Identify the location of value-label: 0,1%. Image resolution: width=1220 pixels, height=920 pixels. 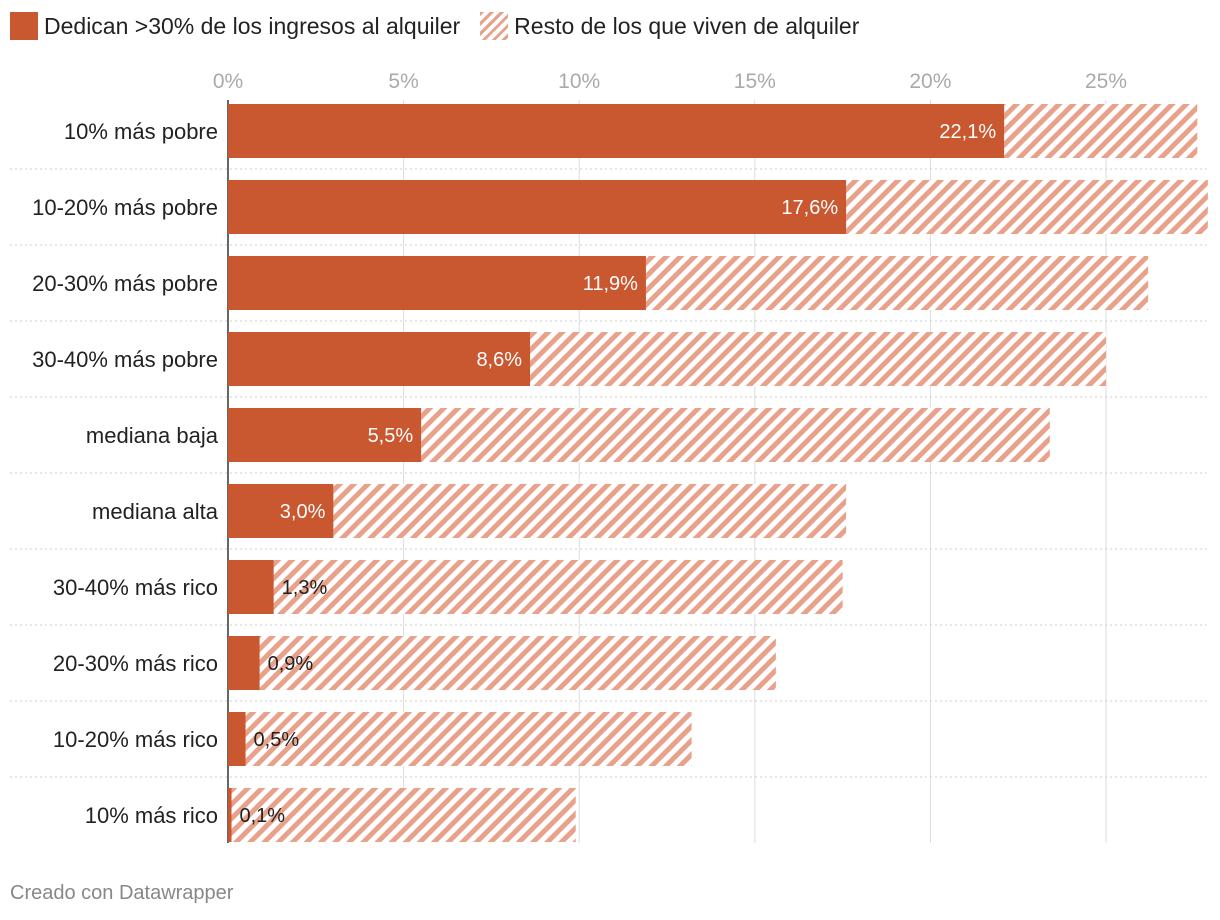
(263, 816).